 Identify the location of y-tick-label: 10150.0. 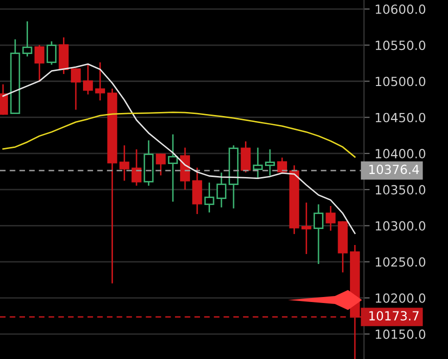
(401, 334).